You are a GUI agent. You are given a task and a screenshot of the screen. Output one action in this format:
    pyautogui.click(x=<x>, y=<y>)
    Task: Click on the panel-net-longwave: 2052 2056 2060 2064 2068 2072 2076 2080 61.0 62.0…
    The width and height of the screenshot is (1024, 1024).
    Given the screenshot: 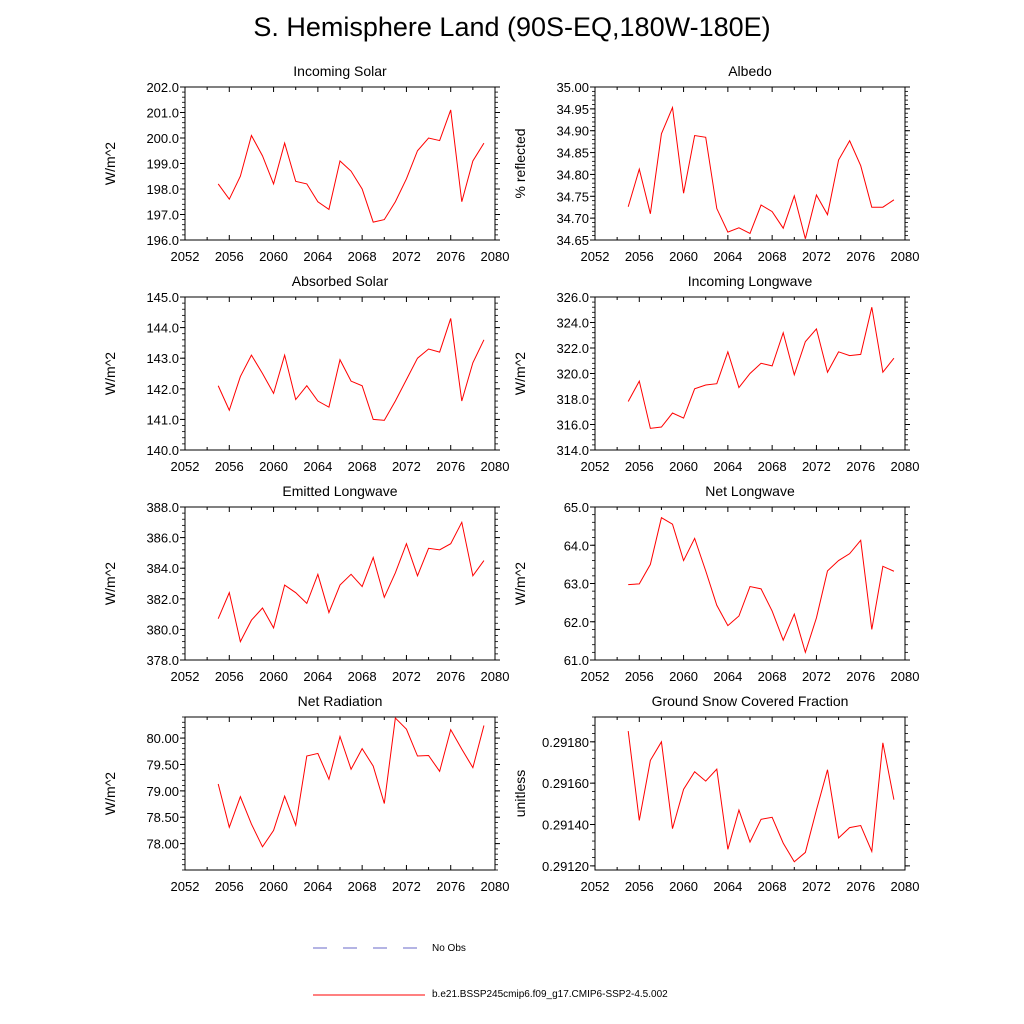 What is the action you would take?
    pyautogui.click(x=715, y=583)
    